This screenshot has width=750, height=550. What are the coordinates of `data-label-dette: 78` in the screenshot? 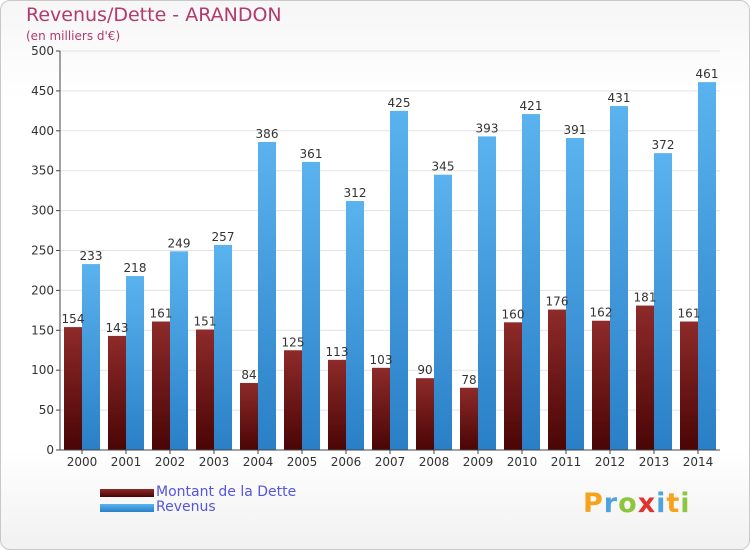 It's located at (468, 380).